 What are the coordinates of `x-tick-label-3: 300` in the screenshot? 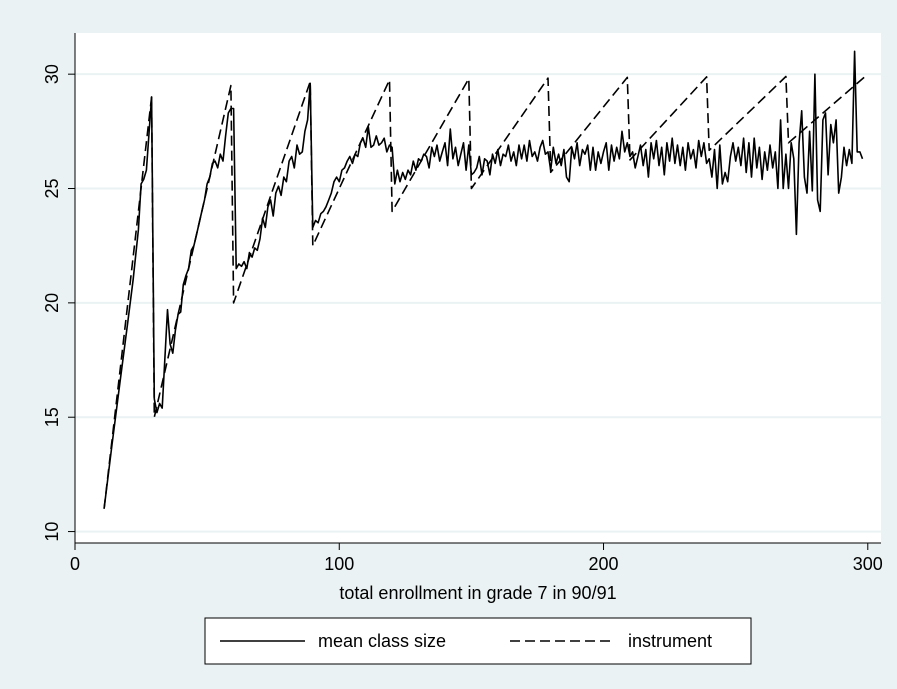 It's located at (868, 564).